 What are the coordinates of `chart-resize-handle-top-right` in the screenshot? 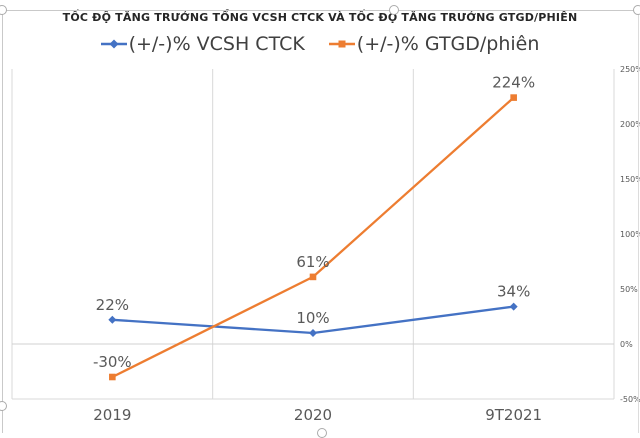 It's located at (636, 10).